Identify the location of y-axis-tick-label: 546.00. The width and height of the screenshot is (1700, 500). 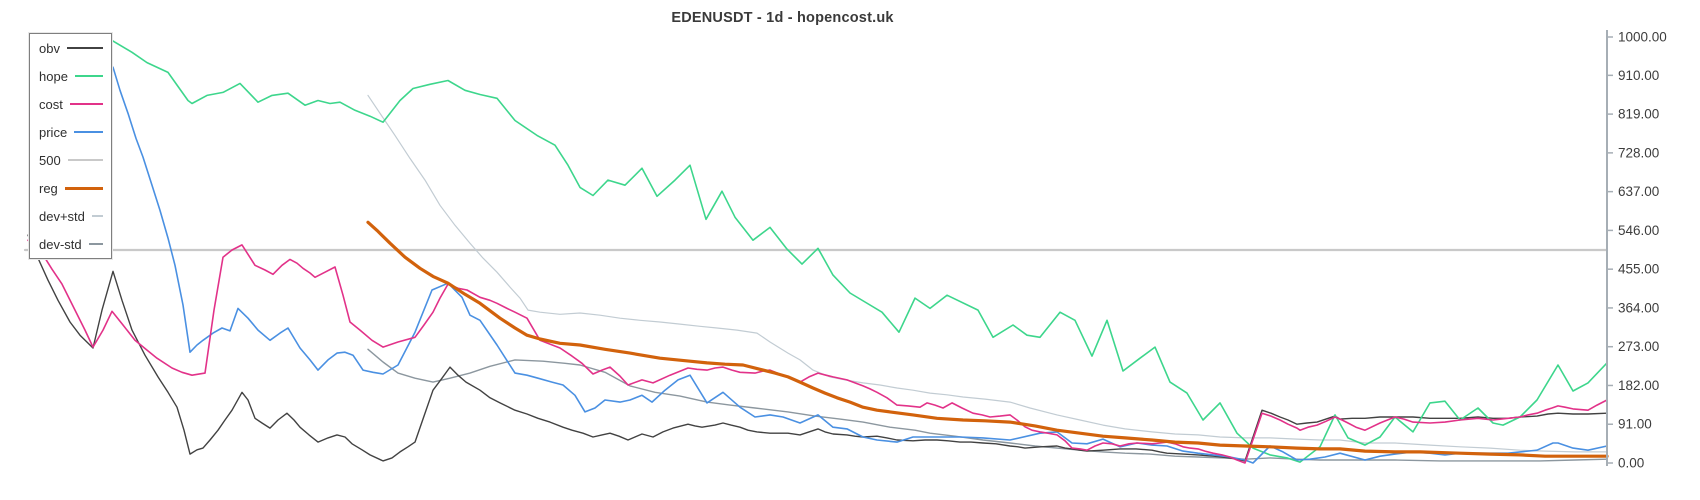
(1638, 230).